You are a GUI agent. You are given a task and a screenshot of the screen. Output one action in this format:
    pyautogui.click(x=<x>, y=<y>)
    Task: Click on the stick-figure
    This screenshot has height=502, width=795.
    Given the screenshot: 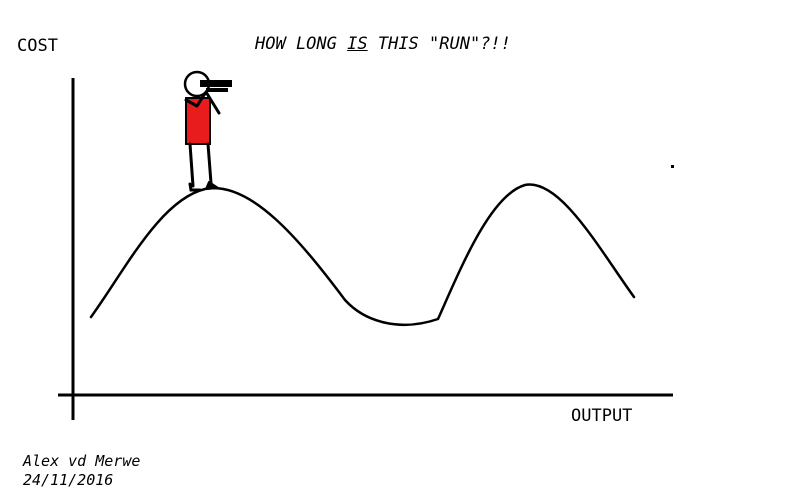 What is the action you would take?
    pyautogui.click(x=207, y=131)
    